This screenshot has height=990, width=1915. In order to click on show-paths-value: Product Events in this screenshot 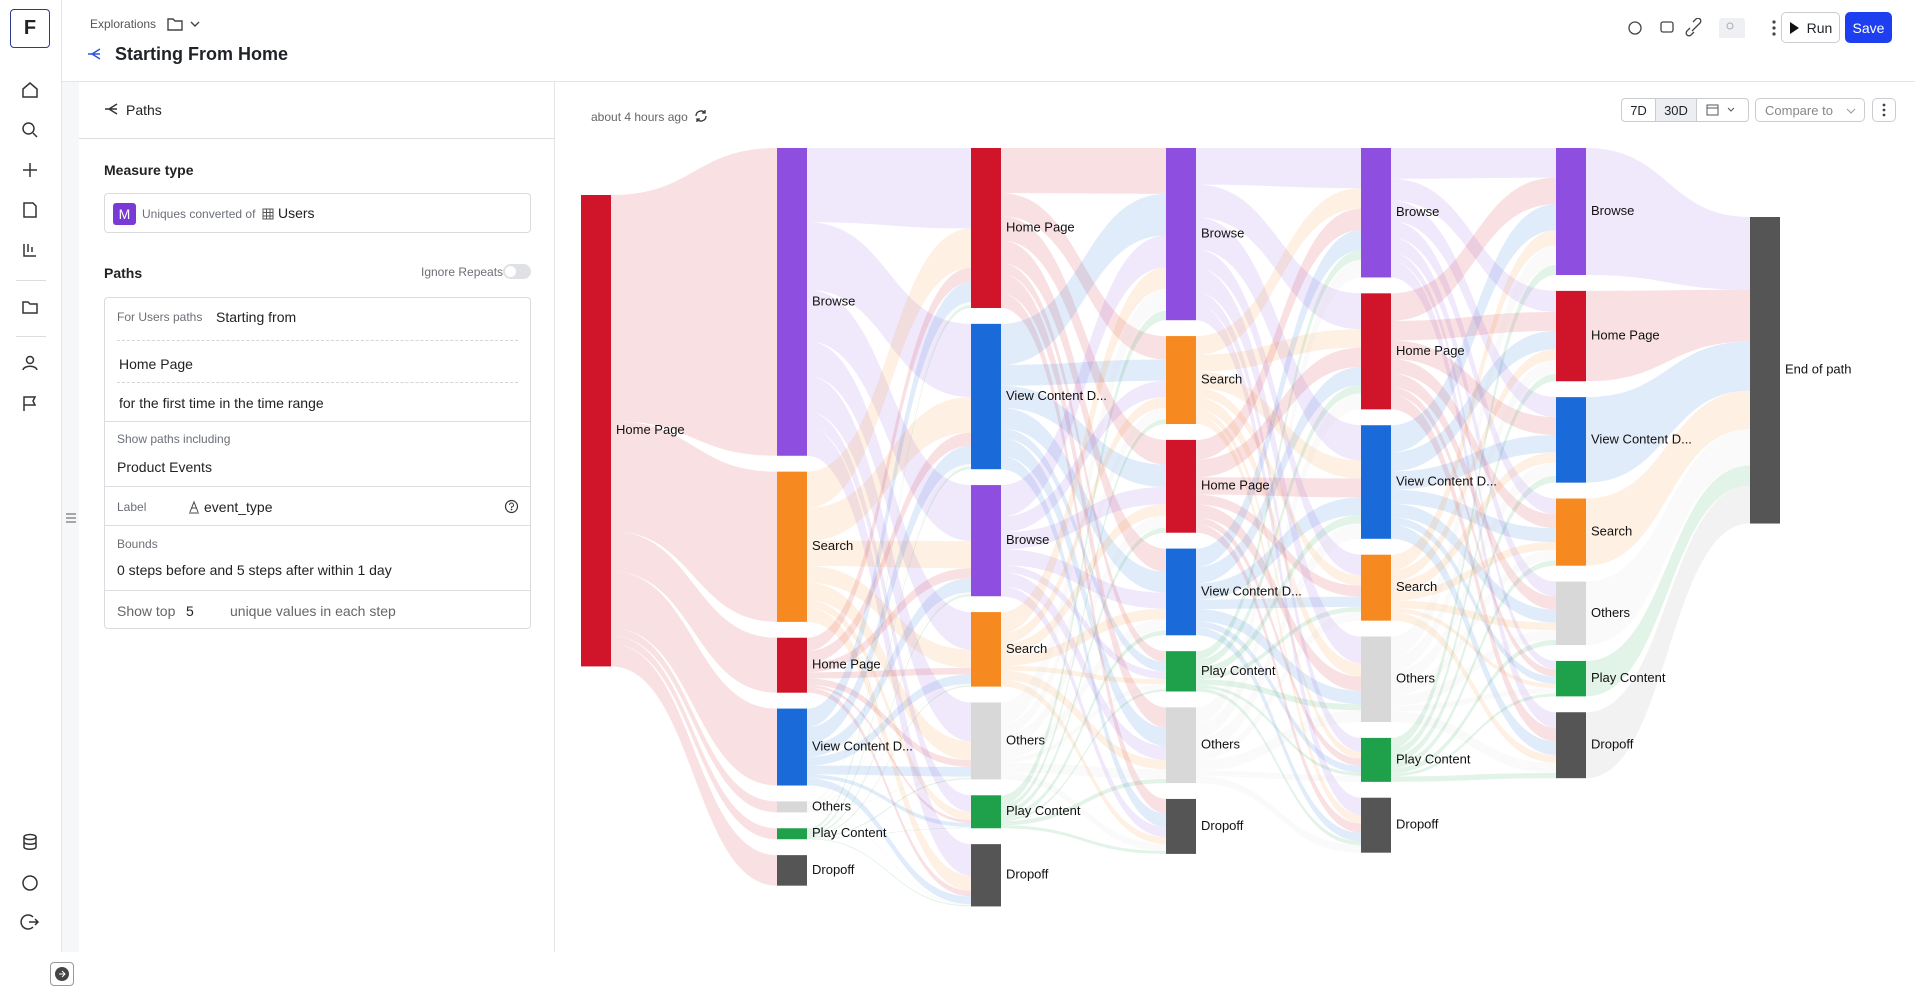, I will do `click(164, 467)`.